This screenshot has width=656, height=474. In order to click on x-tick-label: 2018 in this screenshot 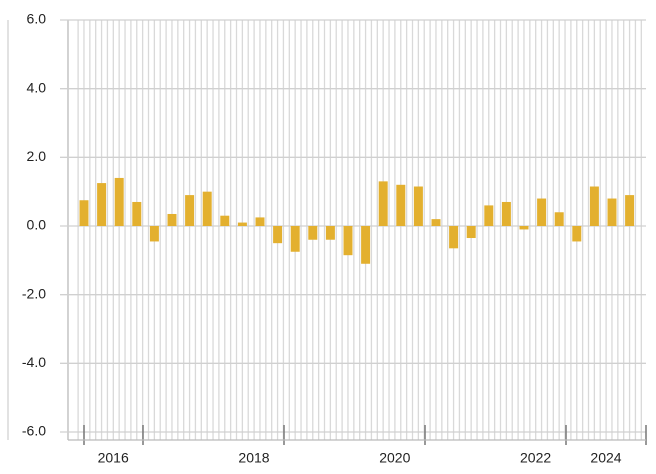, I will do `click(253, 458)`.